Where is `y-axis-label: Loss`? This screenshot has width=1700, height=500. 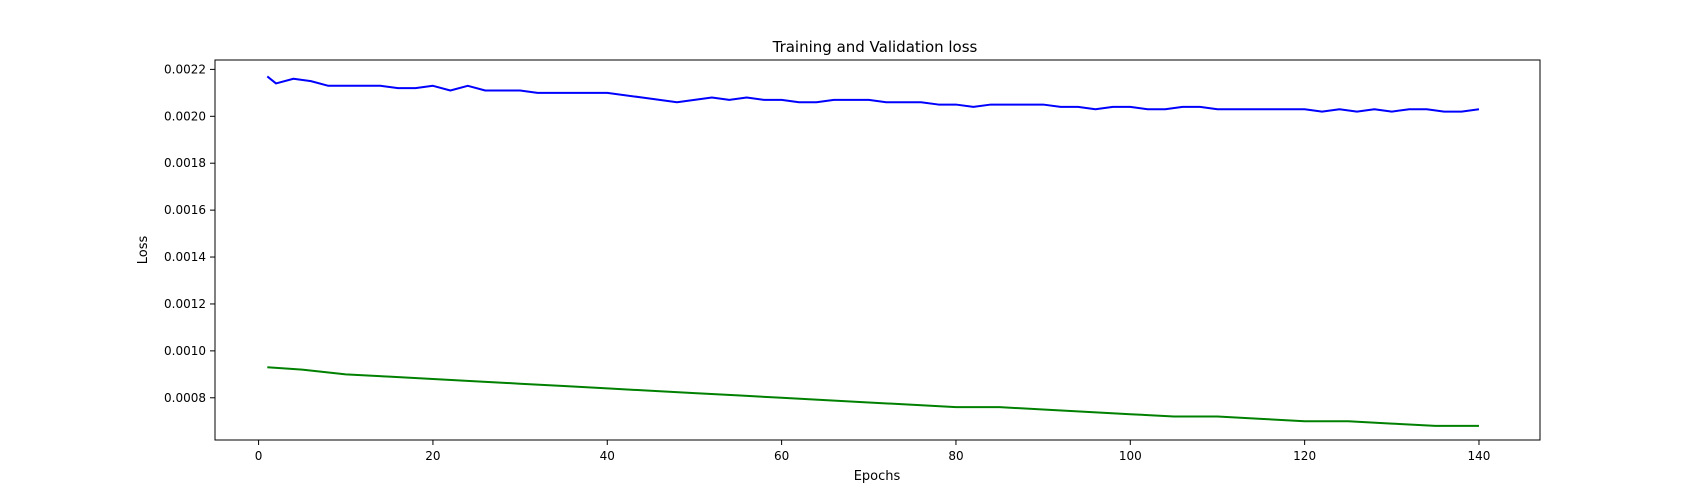 y-axis-label: Loss is located at coordinates (143, 250).